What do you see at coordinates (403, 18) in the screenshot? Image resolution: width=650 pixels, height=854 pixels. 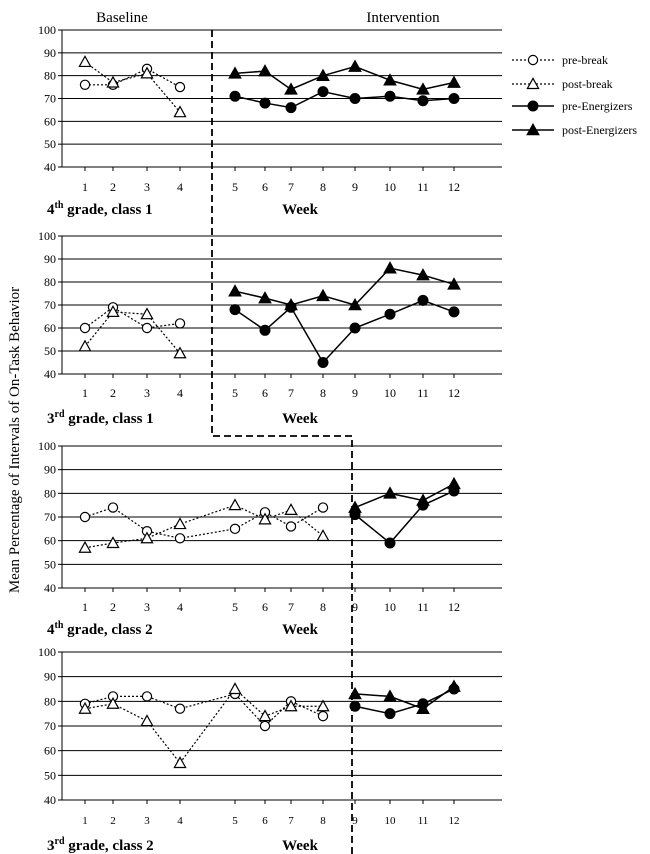 I see `phase-label-intervention: Intervention` at bounding box center [403, 18].